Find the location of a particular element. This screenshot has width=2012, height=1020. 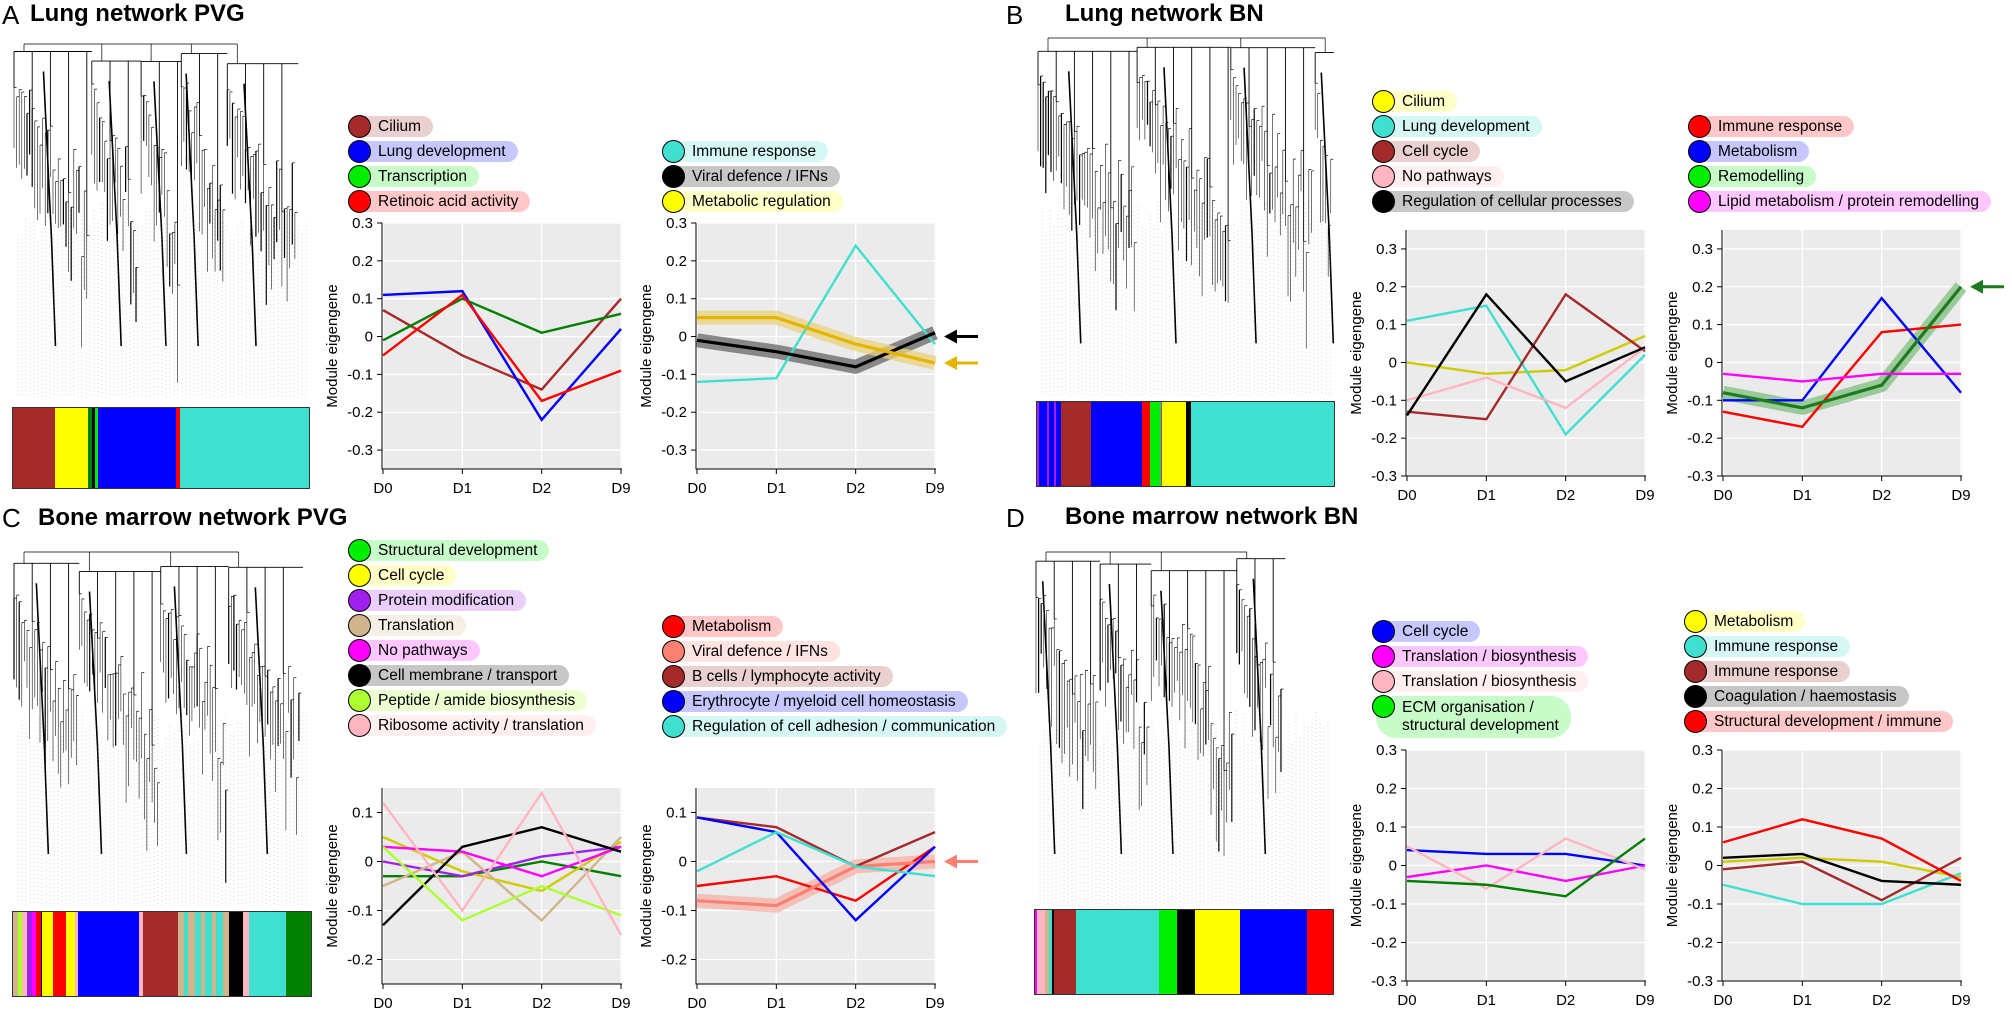

x-tick-label: D2 is located at coordinates (1881, 1000).